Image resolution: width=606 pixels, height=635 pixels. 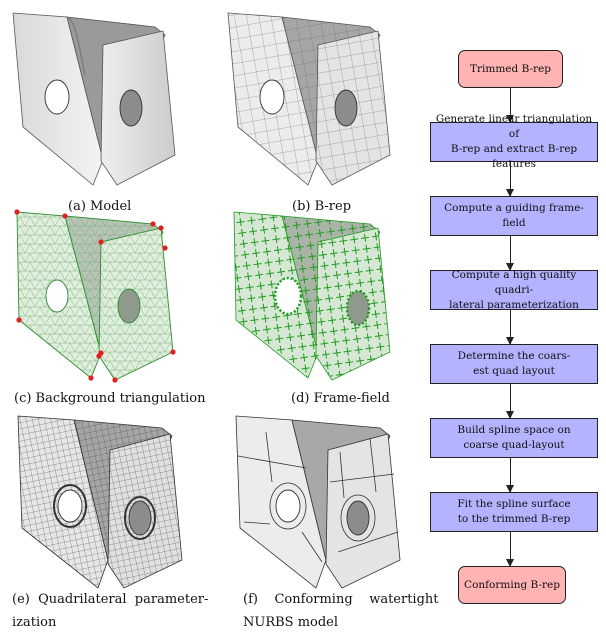 I want to click on panel-model, so click(x=100, y=100).